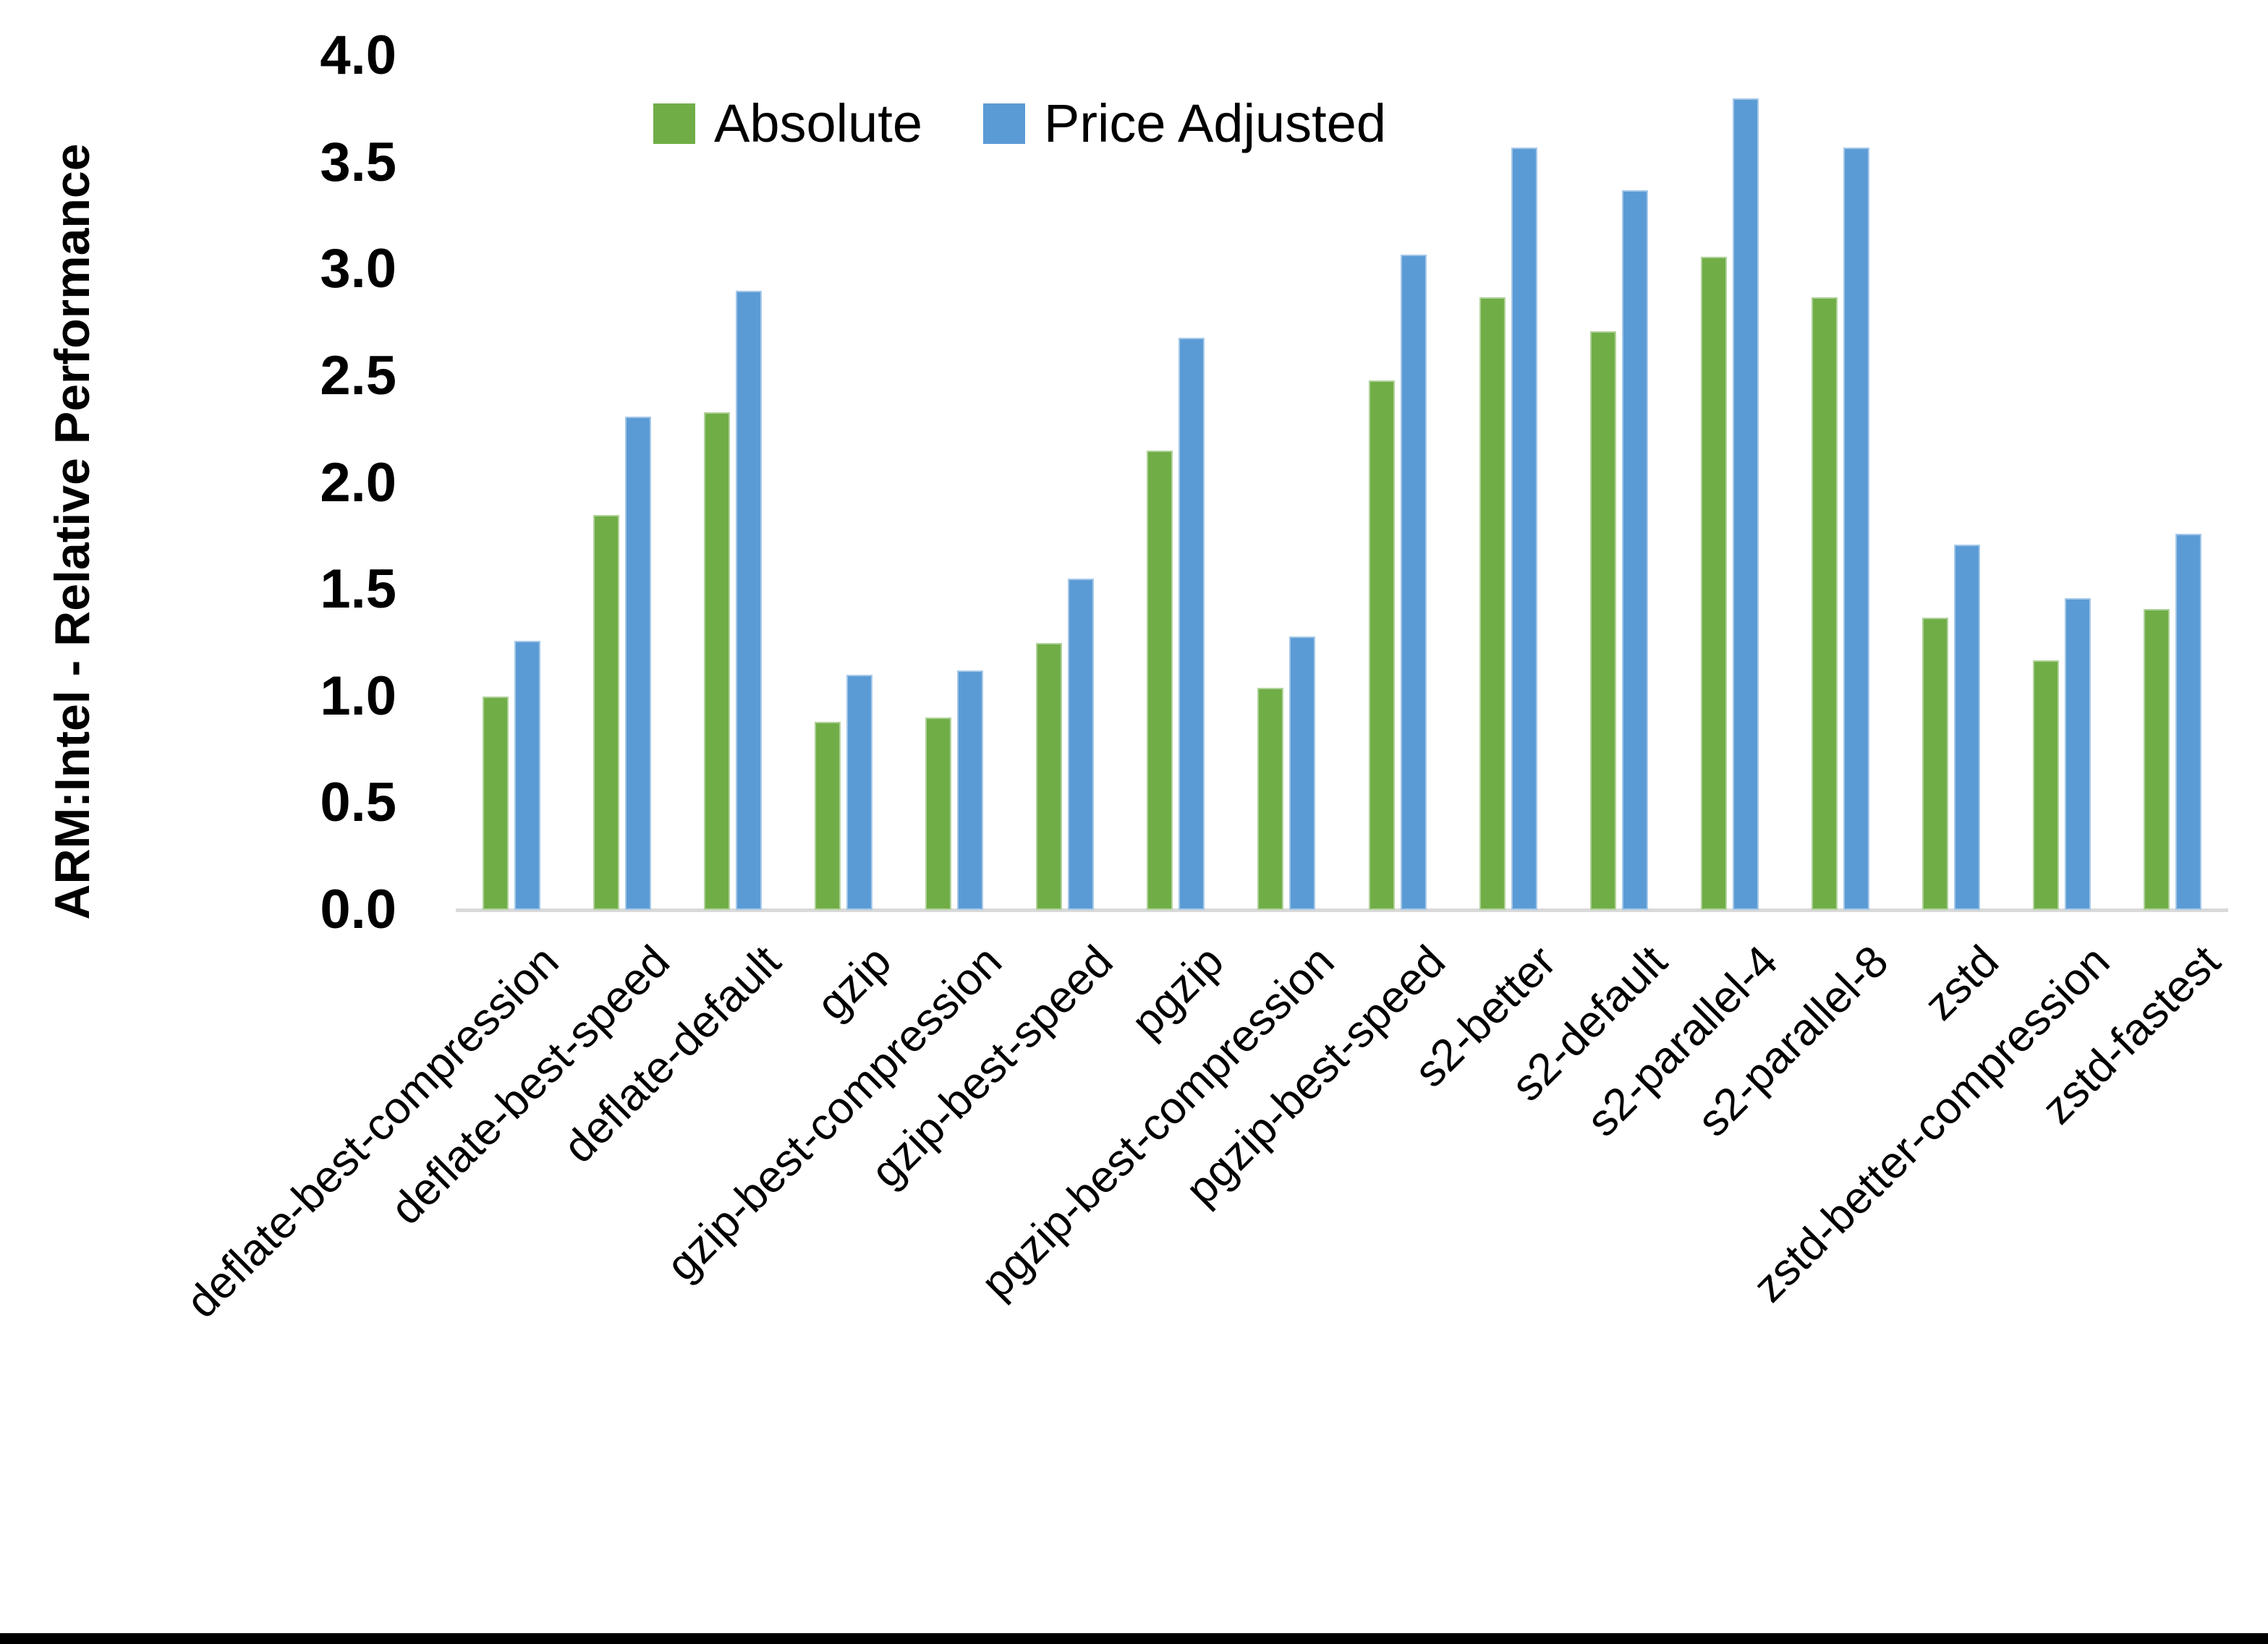 Image resolution: width=2268 pixels, height=1644 pixels. What do you see at coordinates (1134, 1638) in the screenshot?
I see `bottom-border` at bounding box center [1134, 1638].